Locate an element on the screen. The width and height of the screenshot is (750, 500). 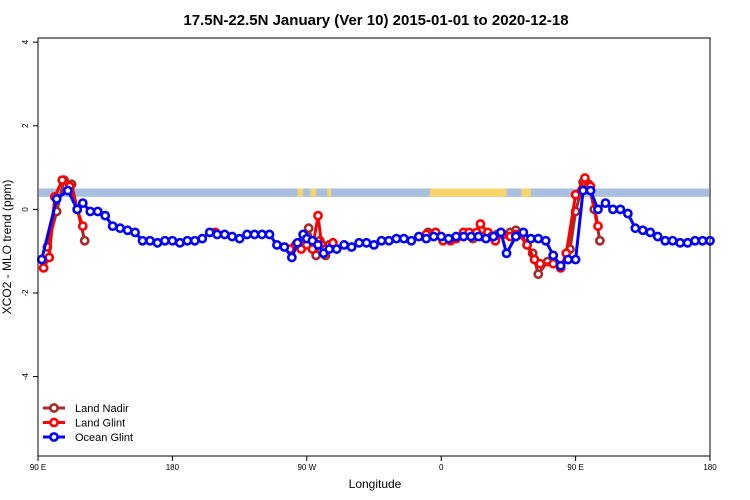
x-tick-label: 180 is located at coordinates (710, 467).